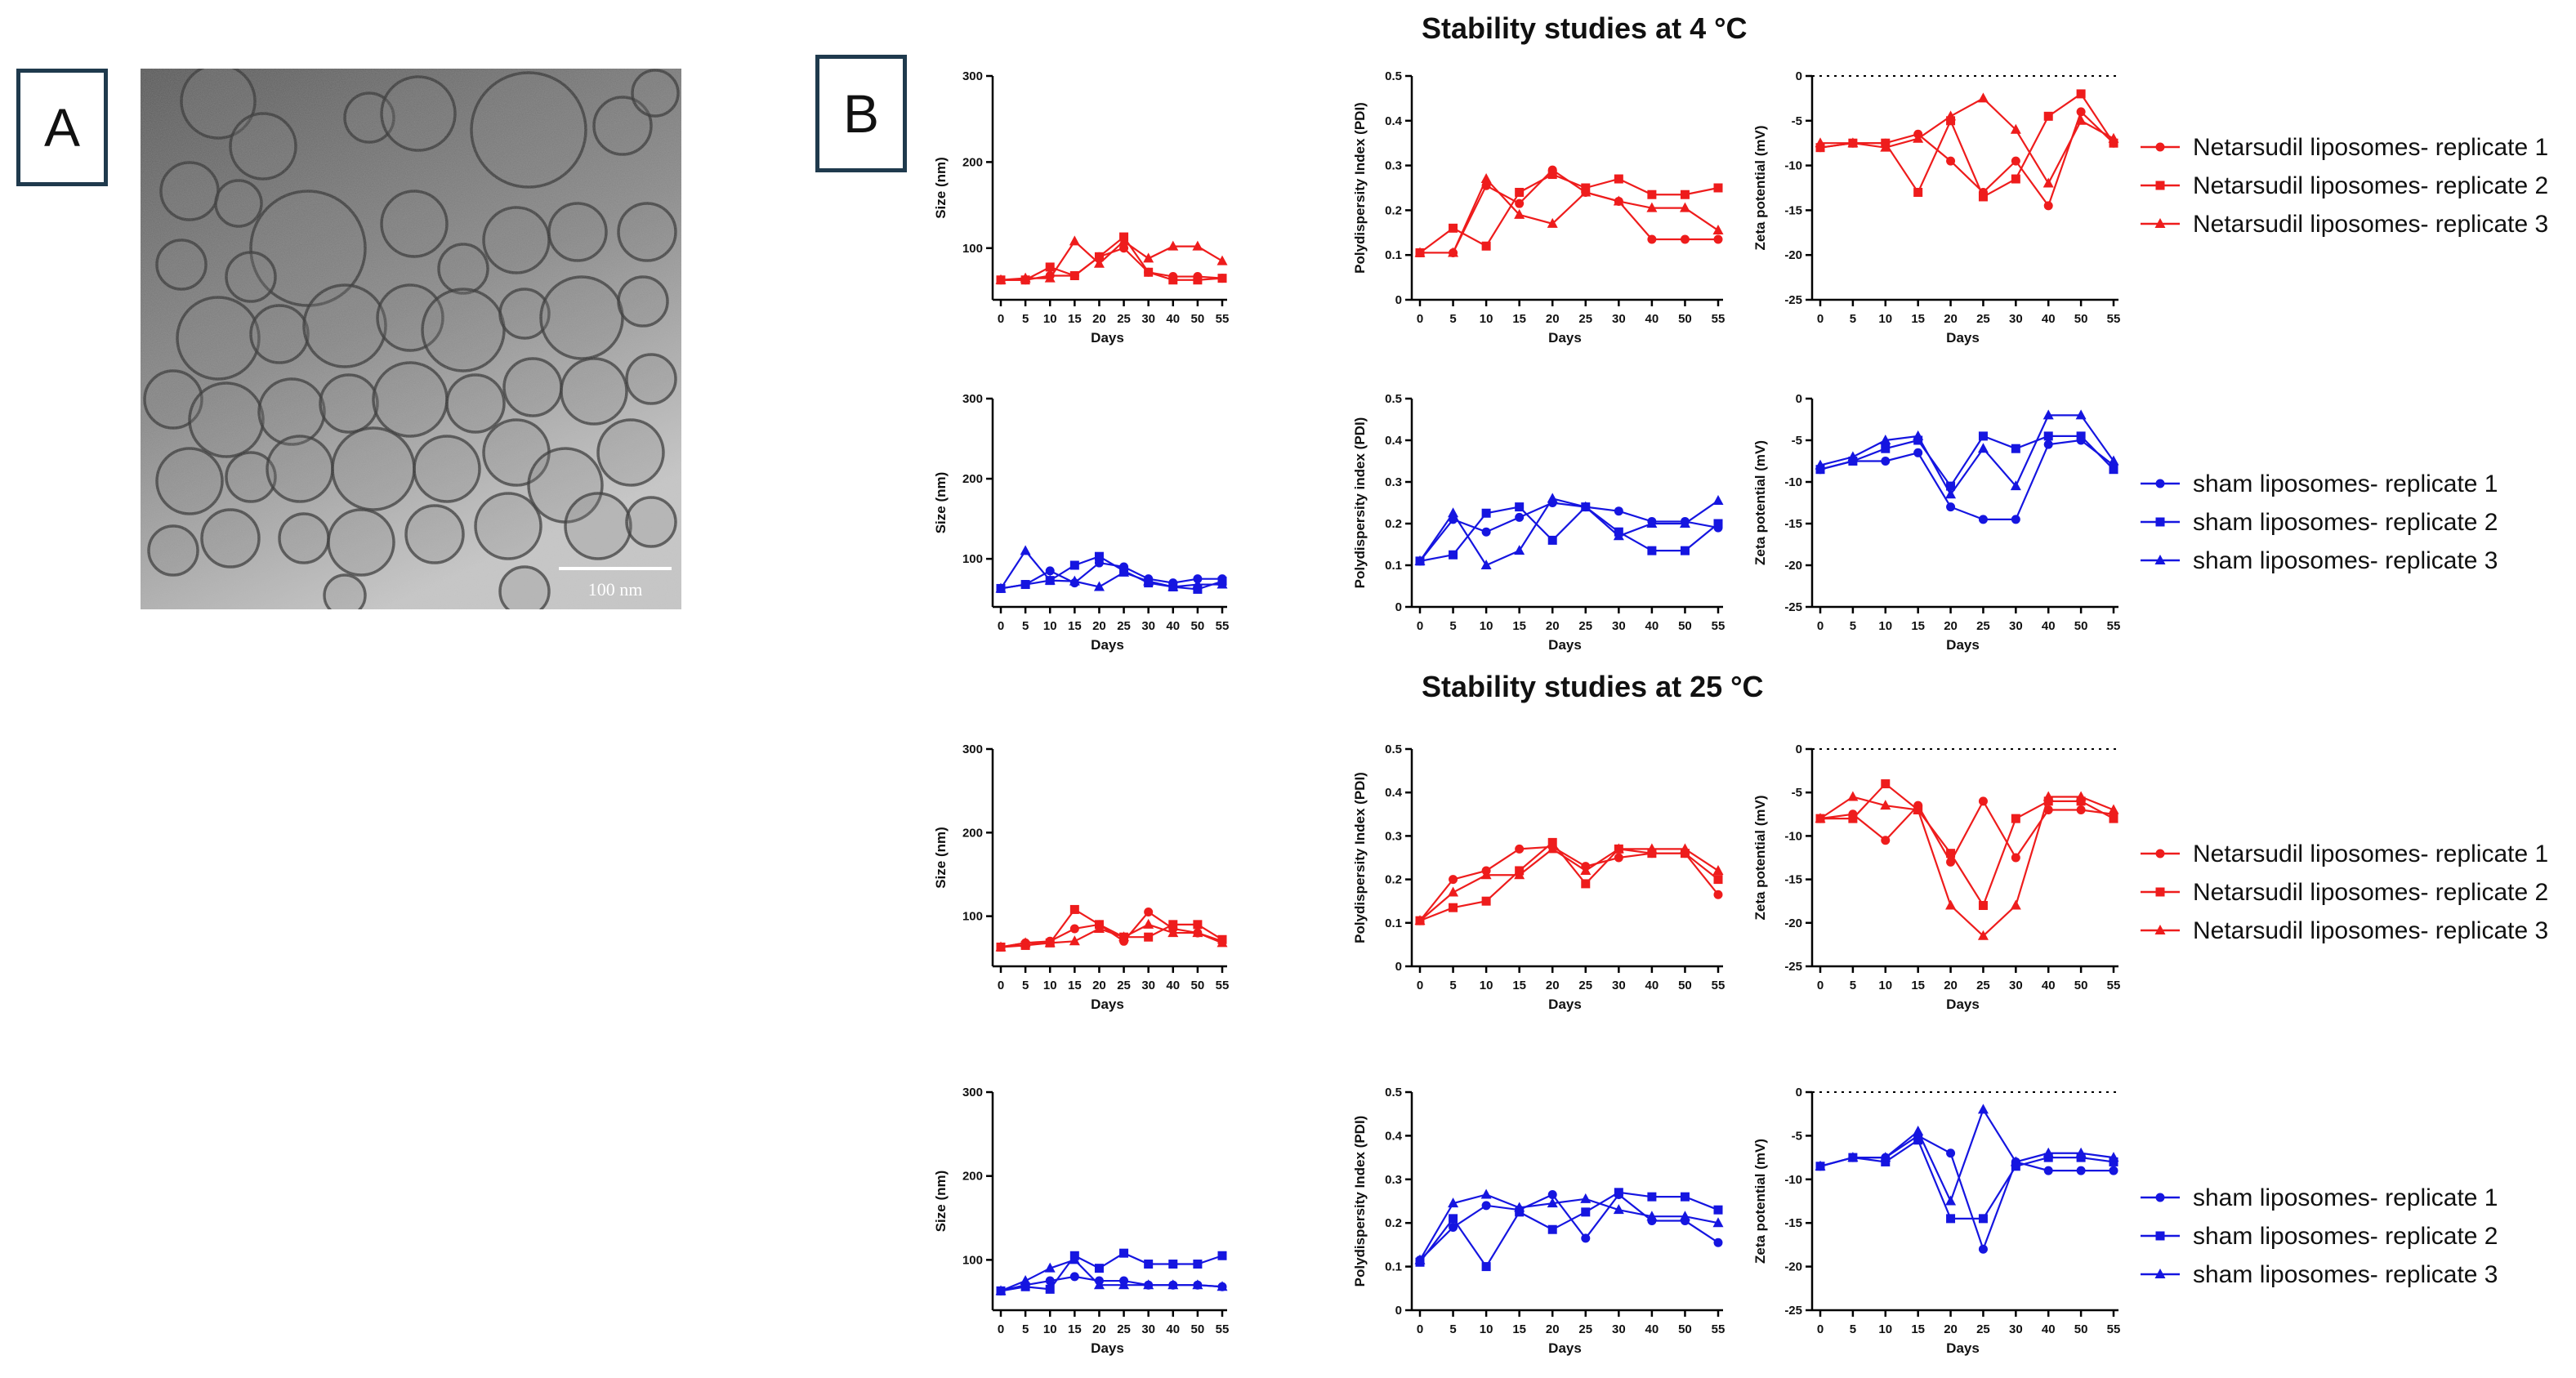 The width and height of the screenshot is (2576, 1378). Describe the element at coordinates (1394, 1223) in the screenshot. I see `y-tick-label: 0.2` at that location.